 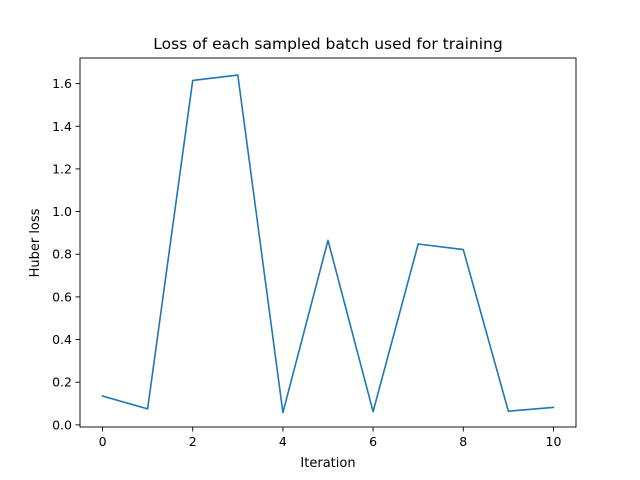 What do you see at coordinates (62, 382) in the screenshot?
I see `y-tick-label: 0.2` at bounding box center [62, 382].